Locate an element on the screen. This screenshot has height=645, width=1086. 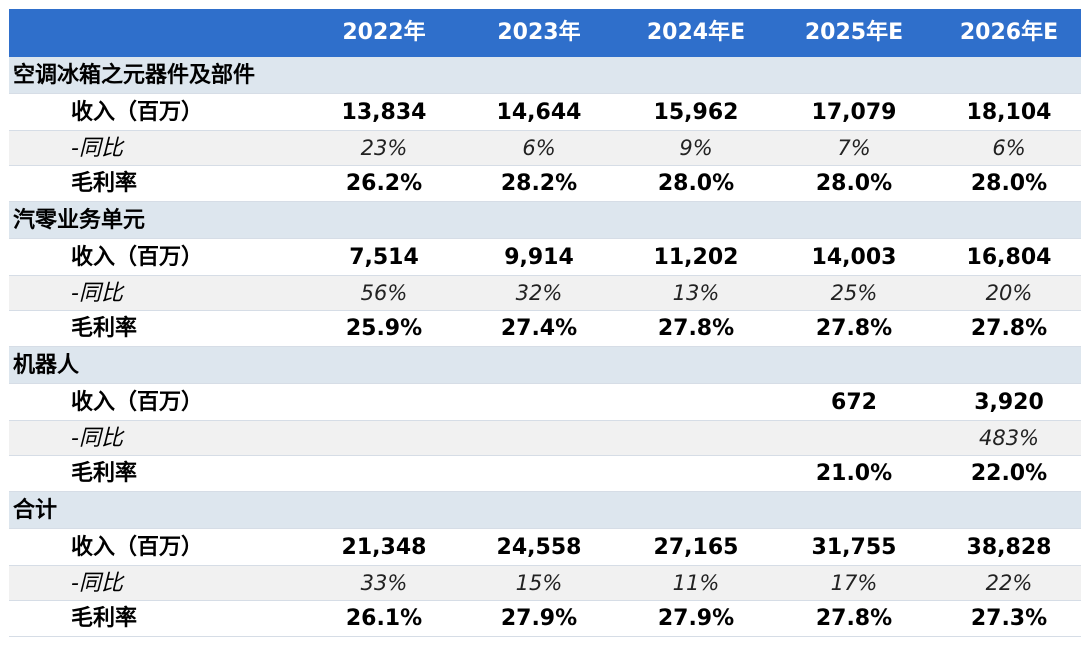
year-header-2026e: 2026年E is located at coordinates (1009, 32).